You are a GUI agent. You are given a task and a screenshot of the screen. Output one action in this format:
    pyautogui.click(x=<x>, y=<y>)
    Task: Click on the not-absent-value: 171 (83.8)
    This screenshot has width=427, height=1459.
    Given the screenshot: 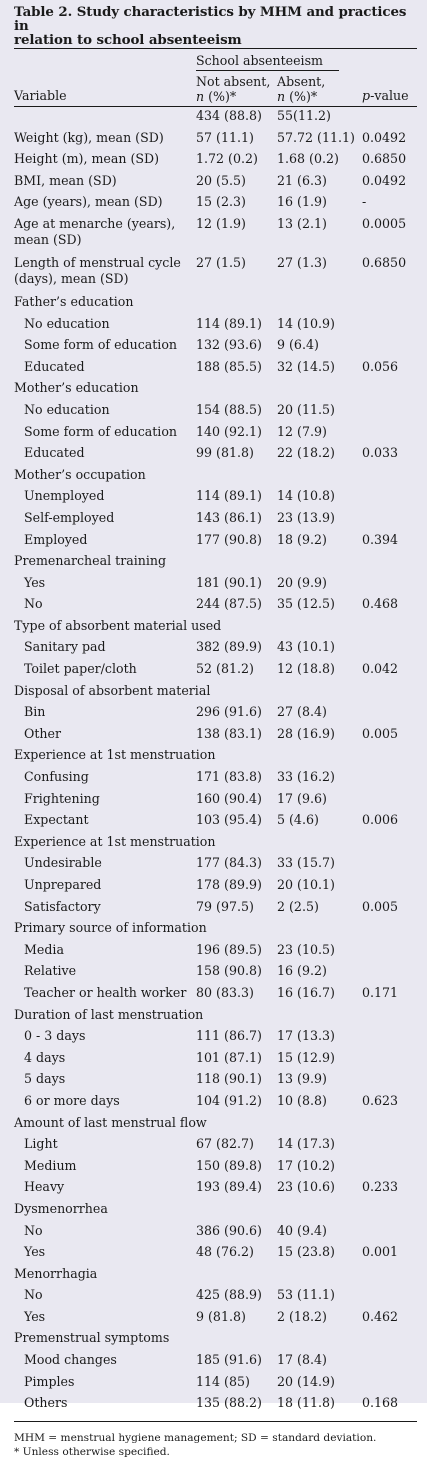 What is the action you would take?
    pyautogui.click(x=229, y=777)
    